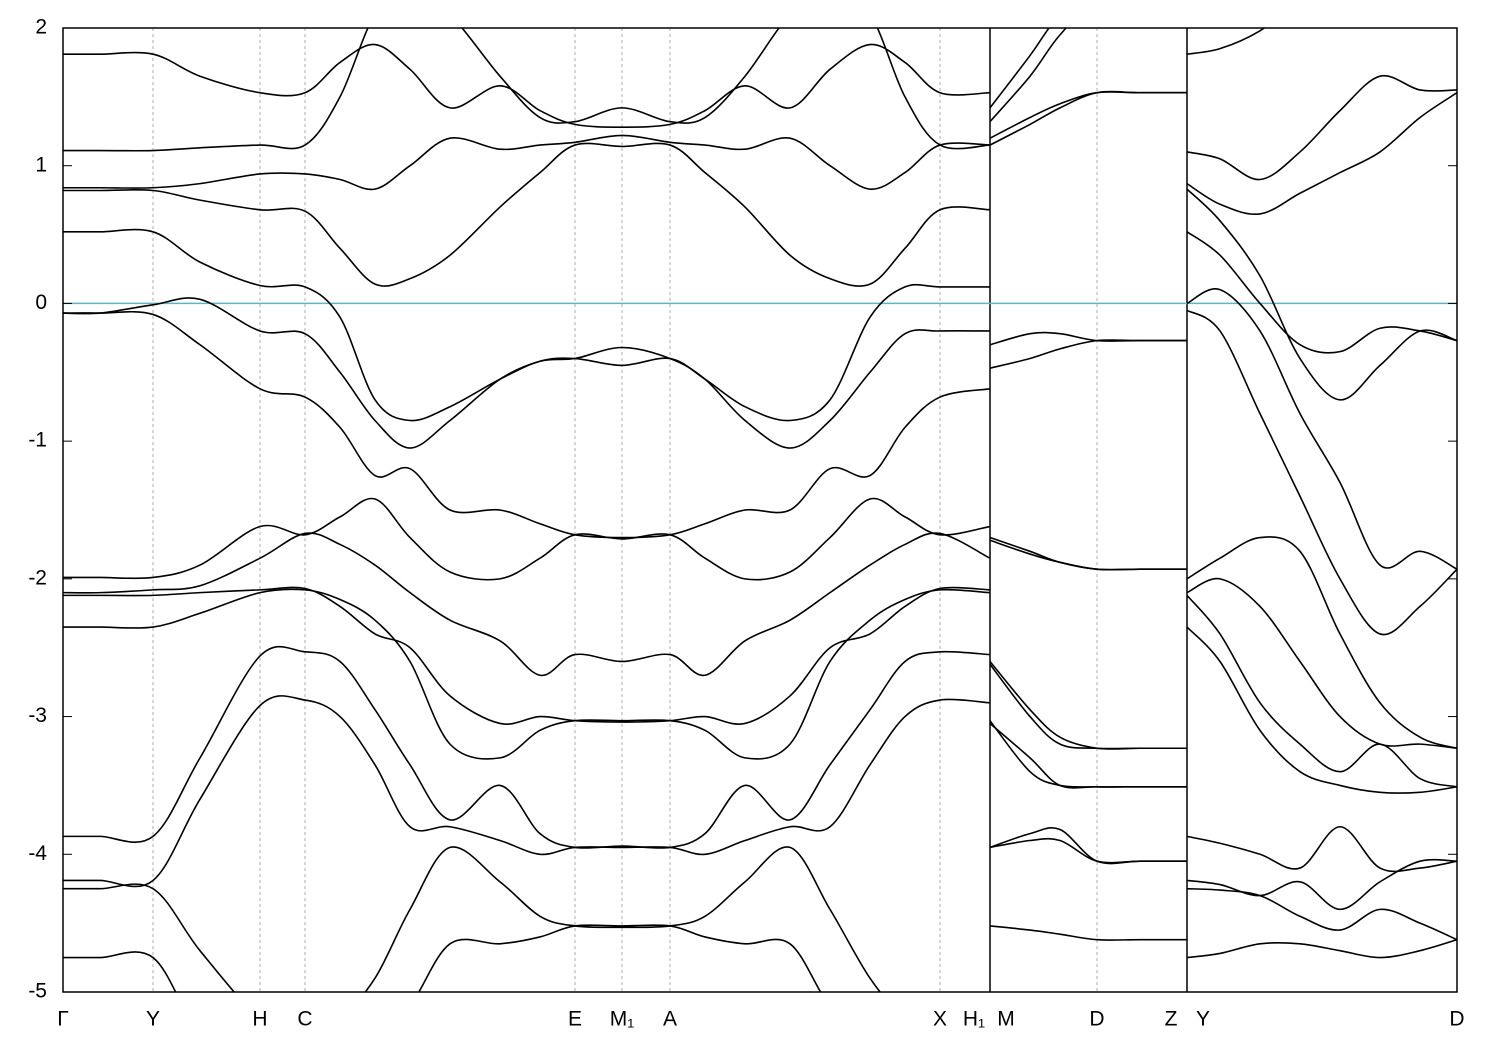 The width and height of the screenshot is (1500, 1050). I want to click on x-tick-label: E, so click(575, 1019).